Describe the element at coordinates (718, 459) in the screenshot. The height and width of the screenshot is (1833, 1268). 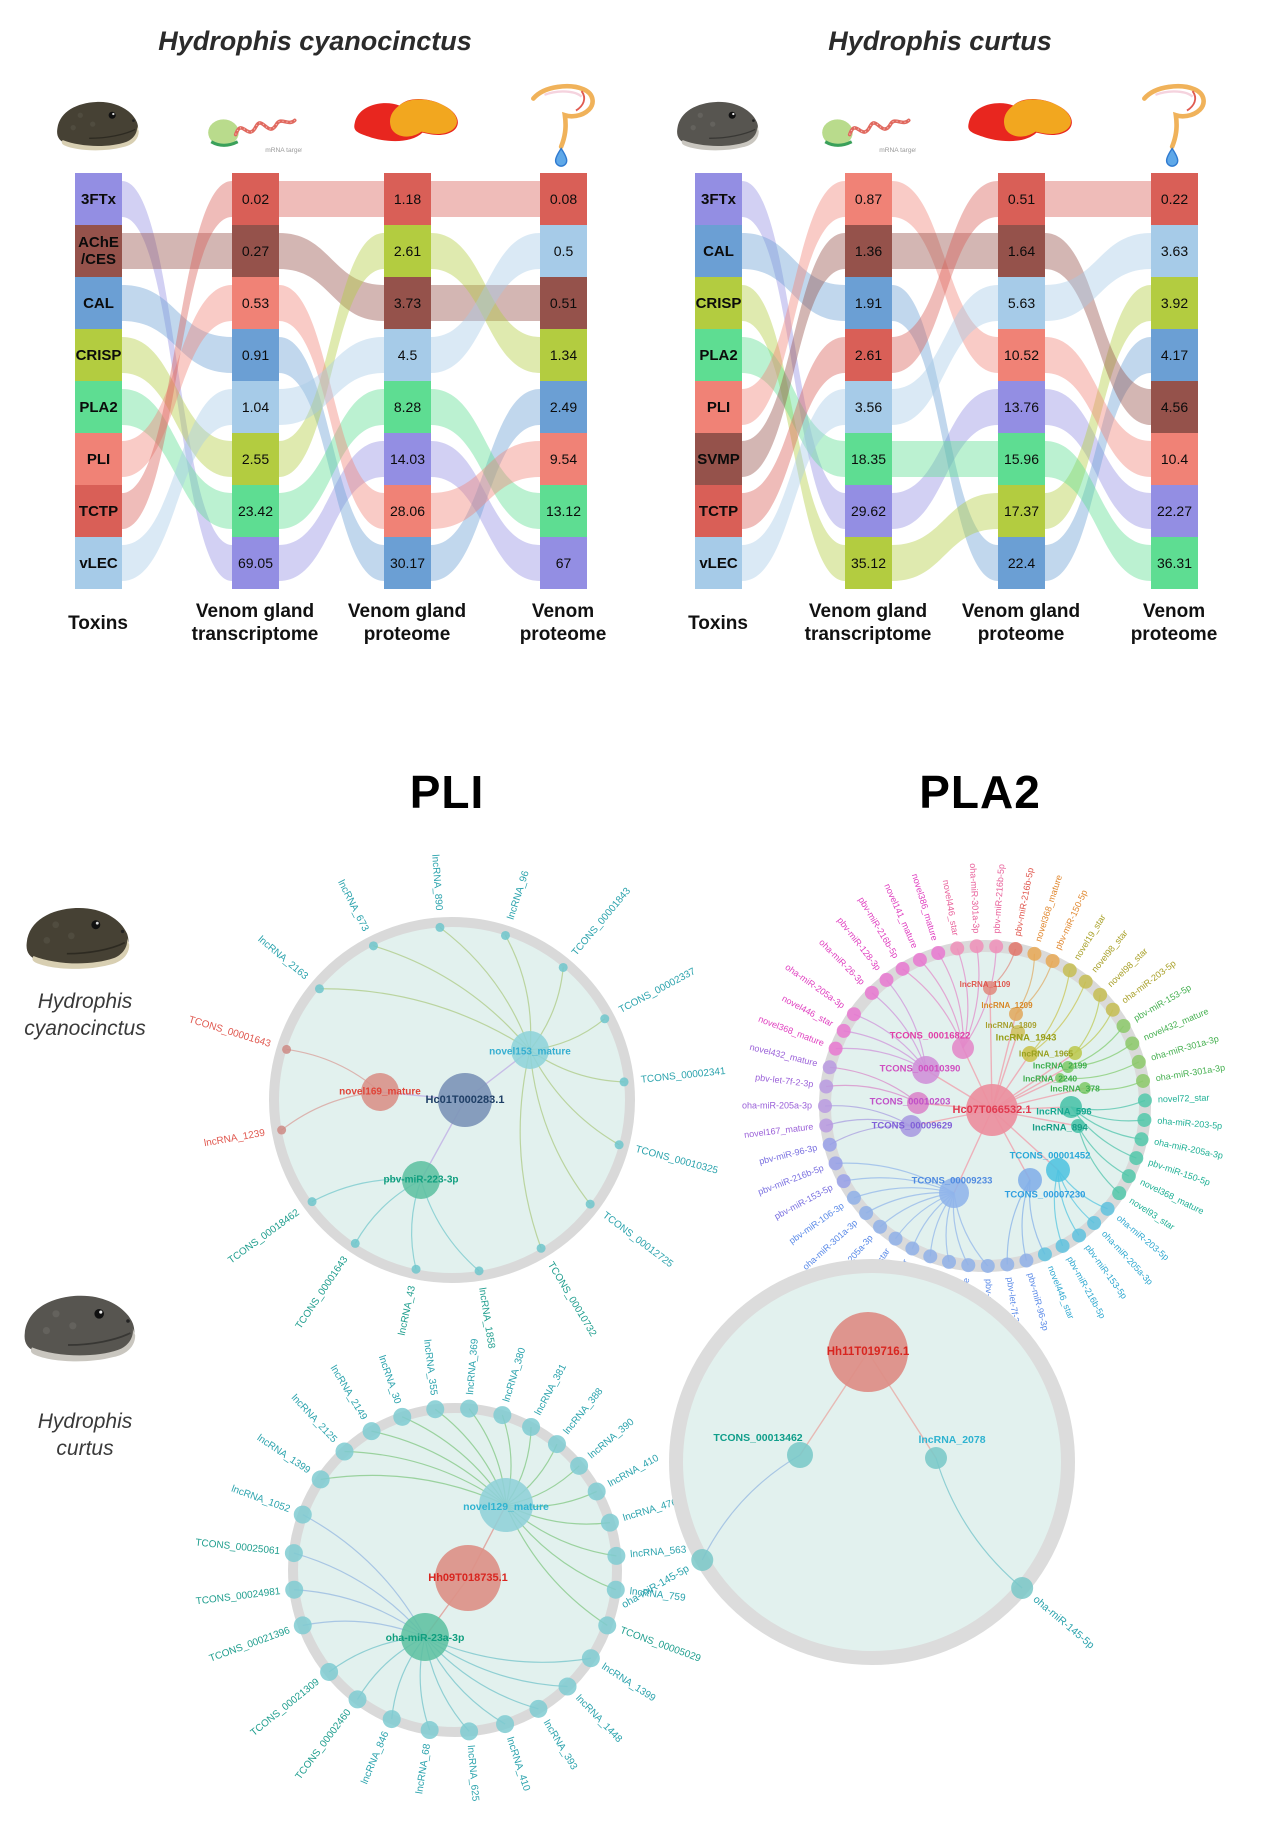
I see `alluvial-toxin-cell: SVMP` at that location.